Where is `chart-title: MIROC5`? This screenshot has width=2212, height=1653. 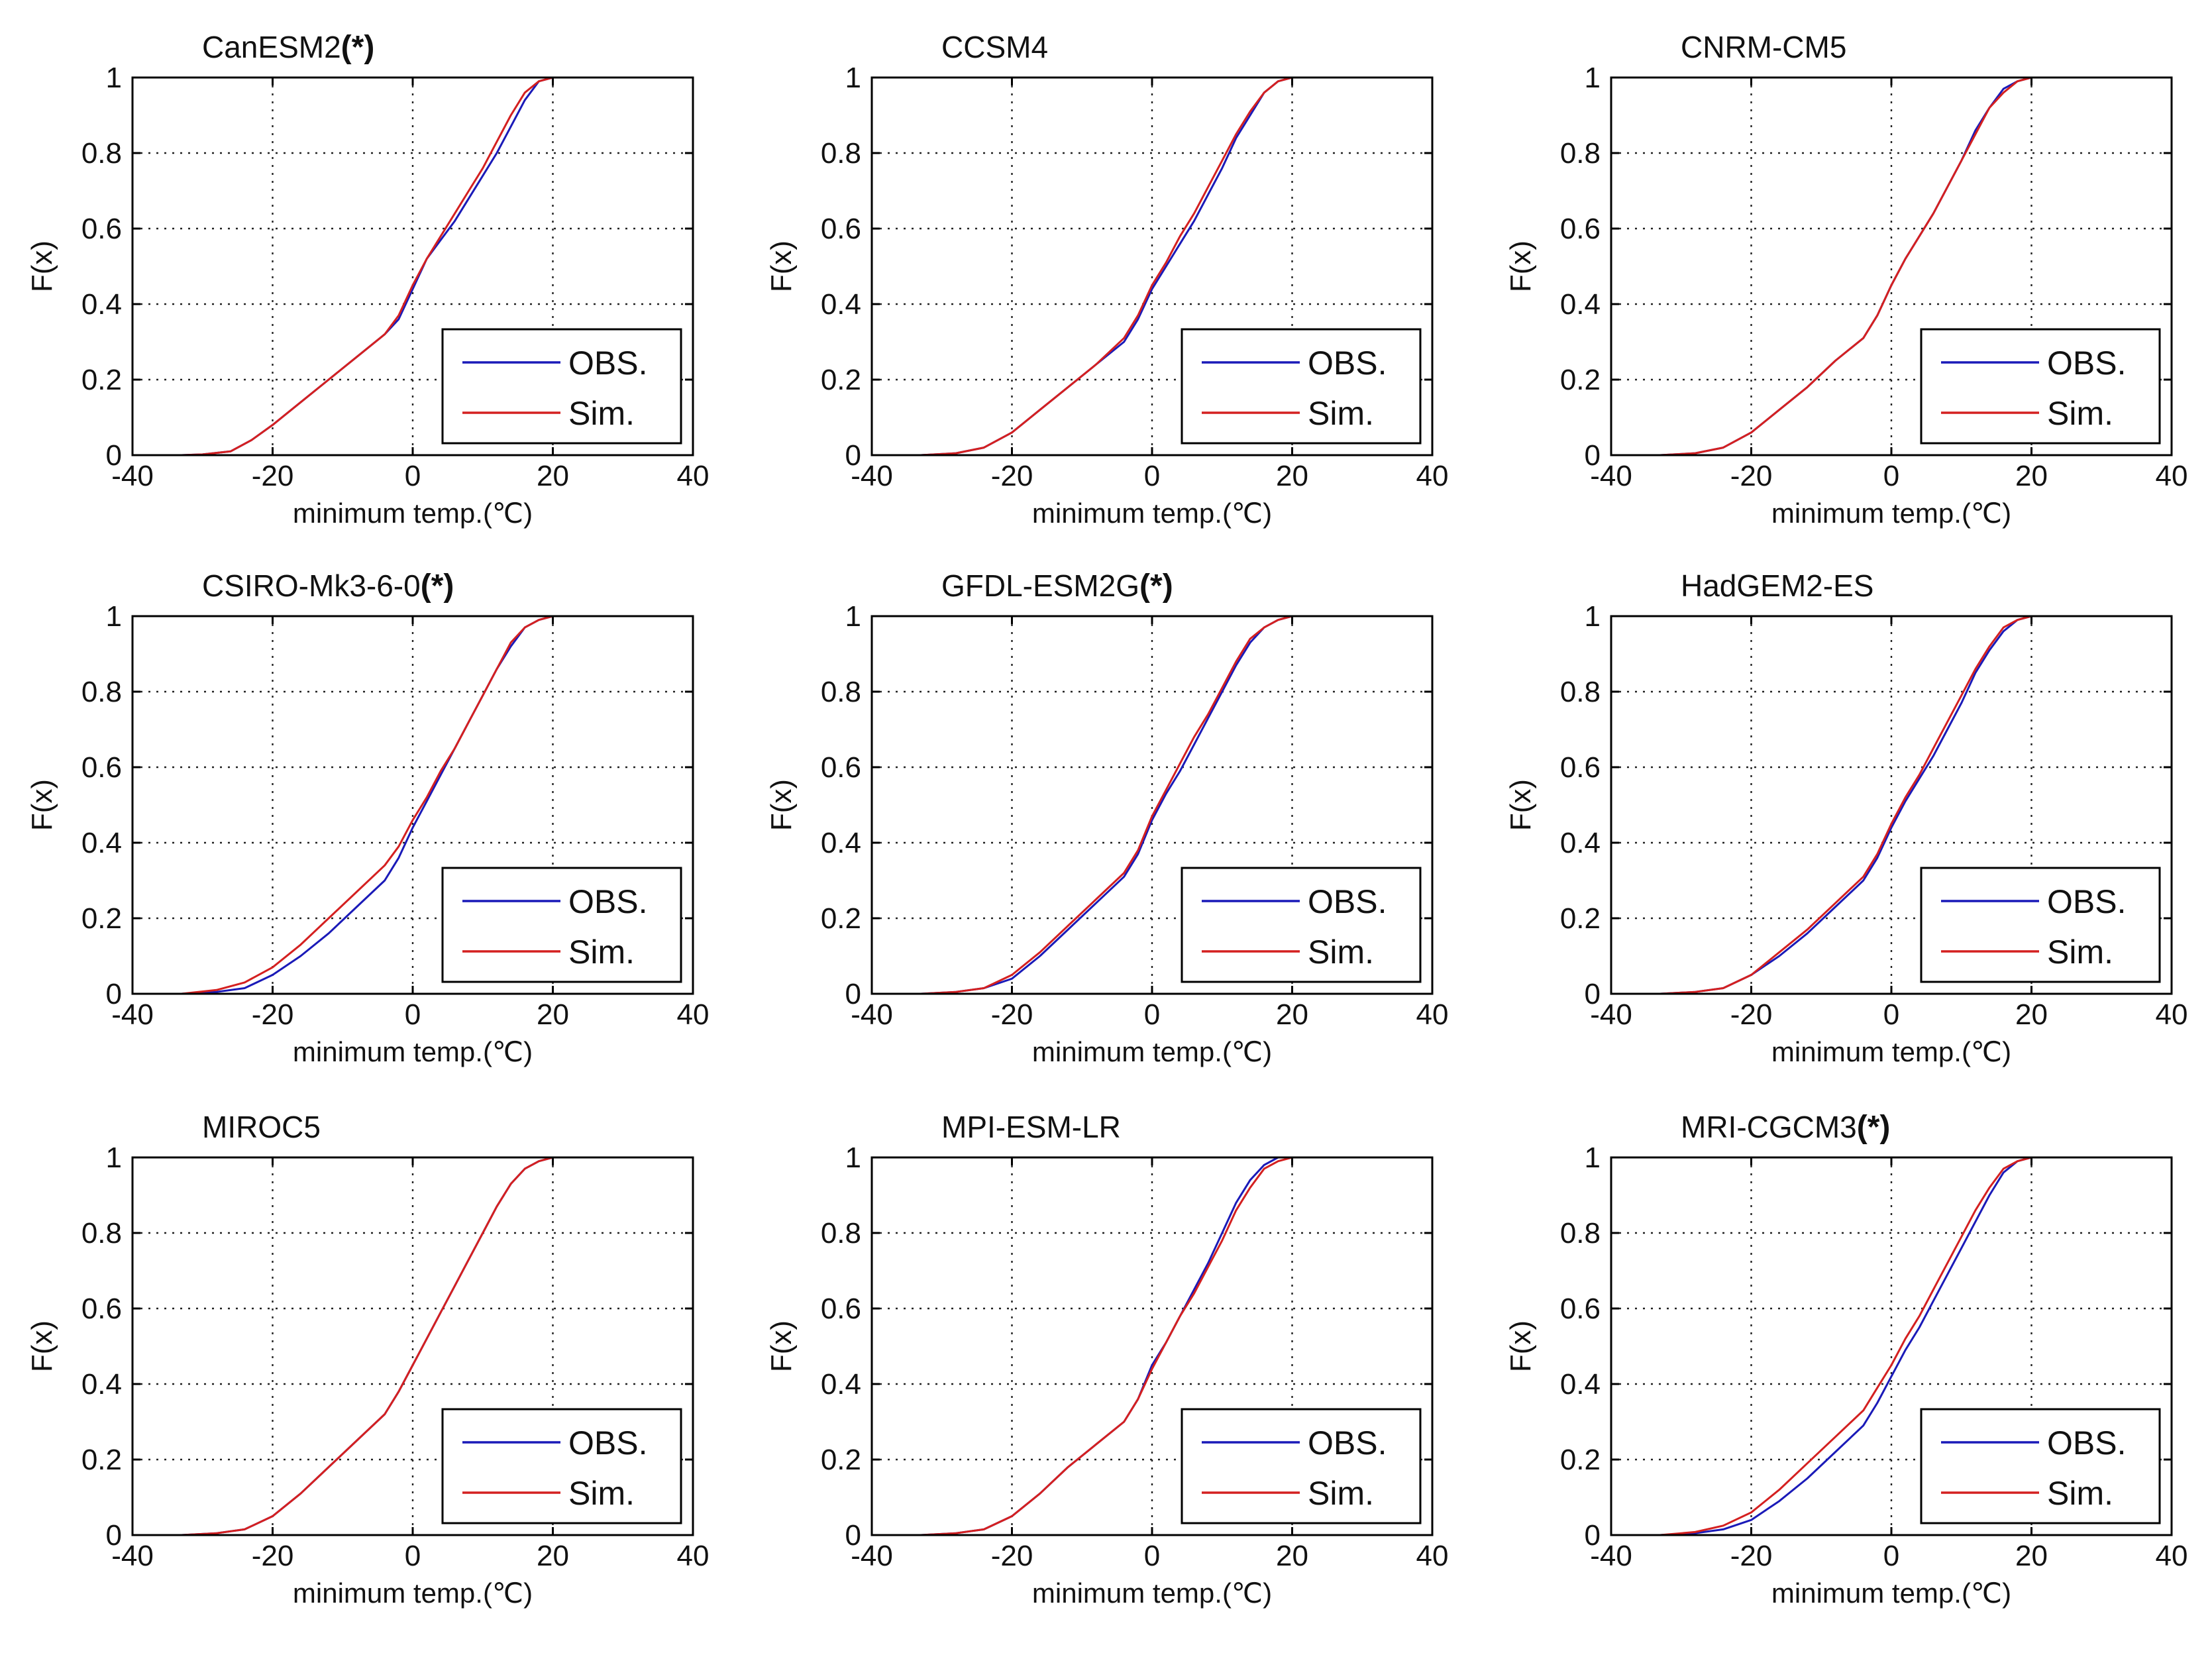
chart-title: MIROC5 is located at coordinates (261, 1127).